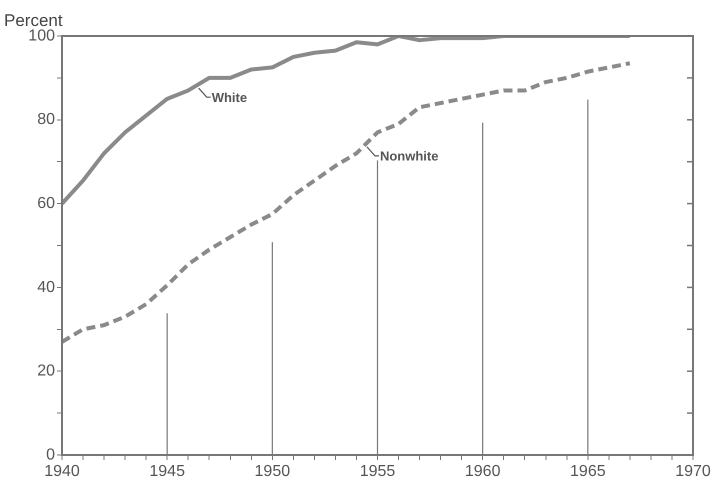  What do you see at coordinates (51, 455) in the screenshot?
I see `y-tick-label: 0` at bounding box center [51, 455].